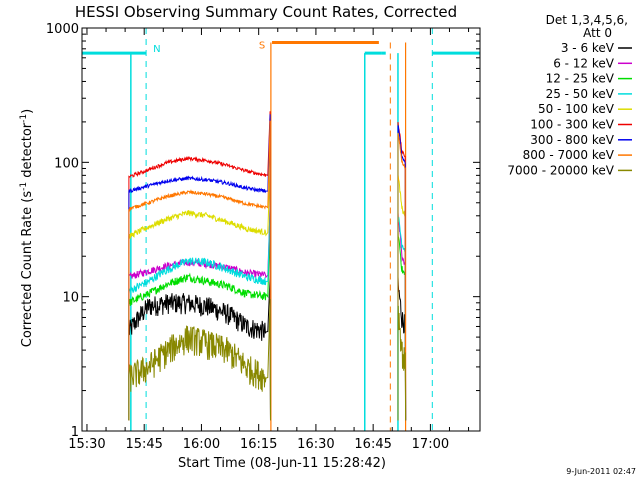  Describe the element at coordinates (70, 298) in the screenshot. I see `y-tick-label: 10` at that location.